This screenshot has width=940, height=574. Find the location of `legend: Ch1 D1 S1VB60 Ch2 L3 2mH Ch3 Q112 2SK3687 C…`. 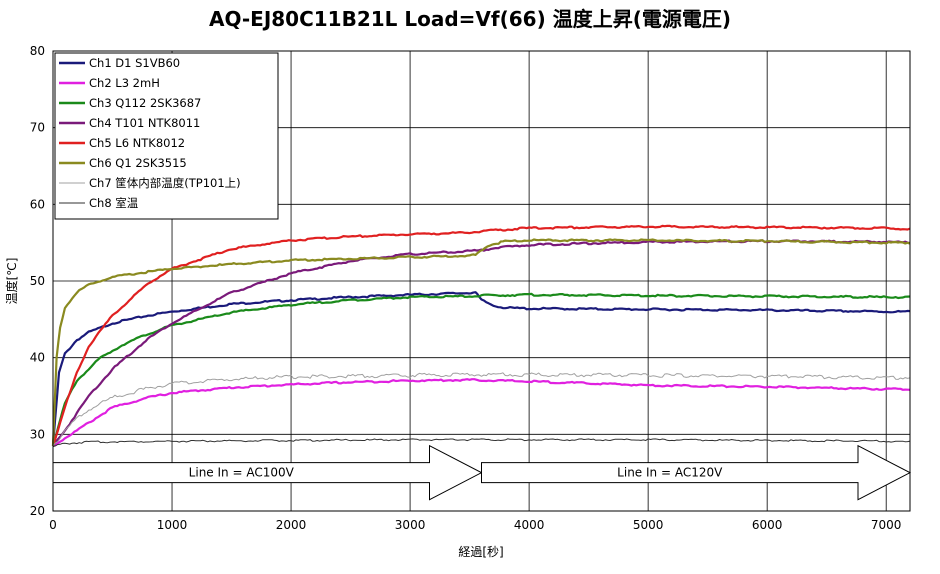

legend: Ch1 D1 S1VB60 Ch2 L3 2mH Ch3 Q112 2SK3687 C… is located at coordinates (166, 136).